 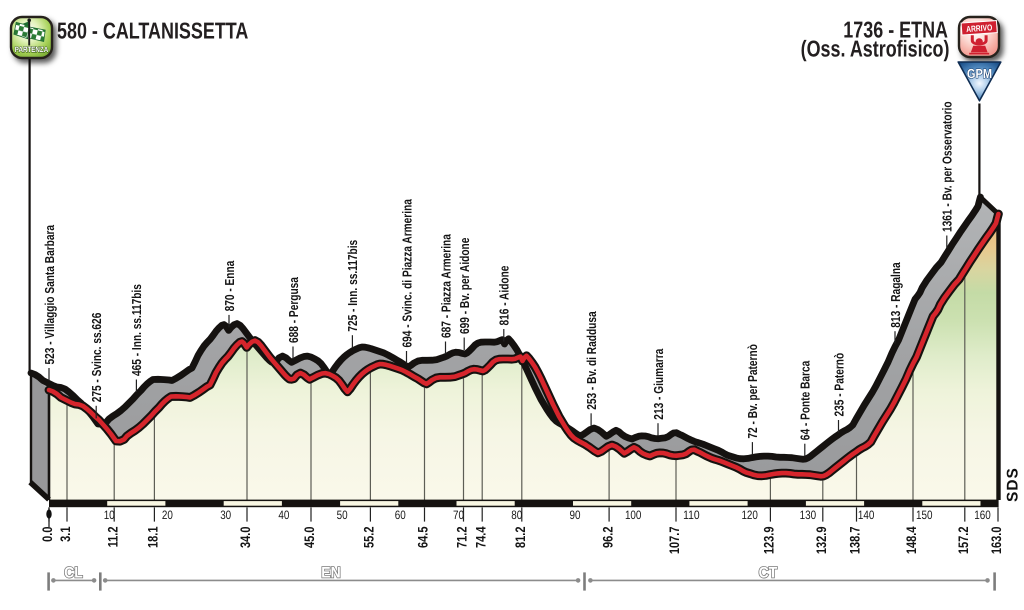 What do you see at coordinates (352, 286) in the screenshot?
I see `svg-text: 725 - Inn. ss.117bis` at bounding box center [352, 286].